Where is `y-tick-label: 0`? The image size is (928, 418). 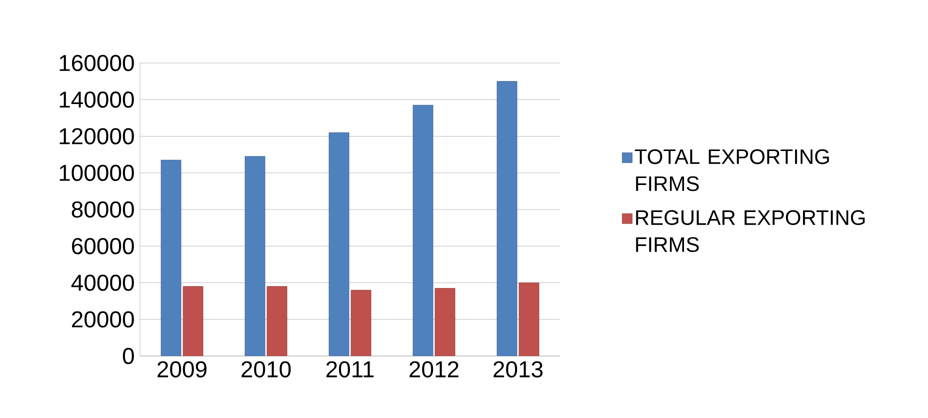 y-tick-label: 0 is located at coordinates (128, 356).